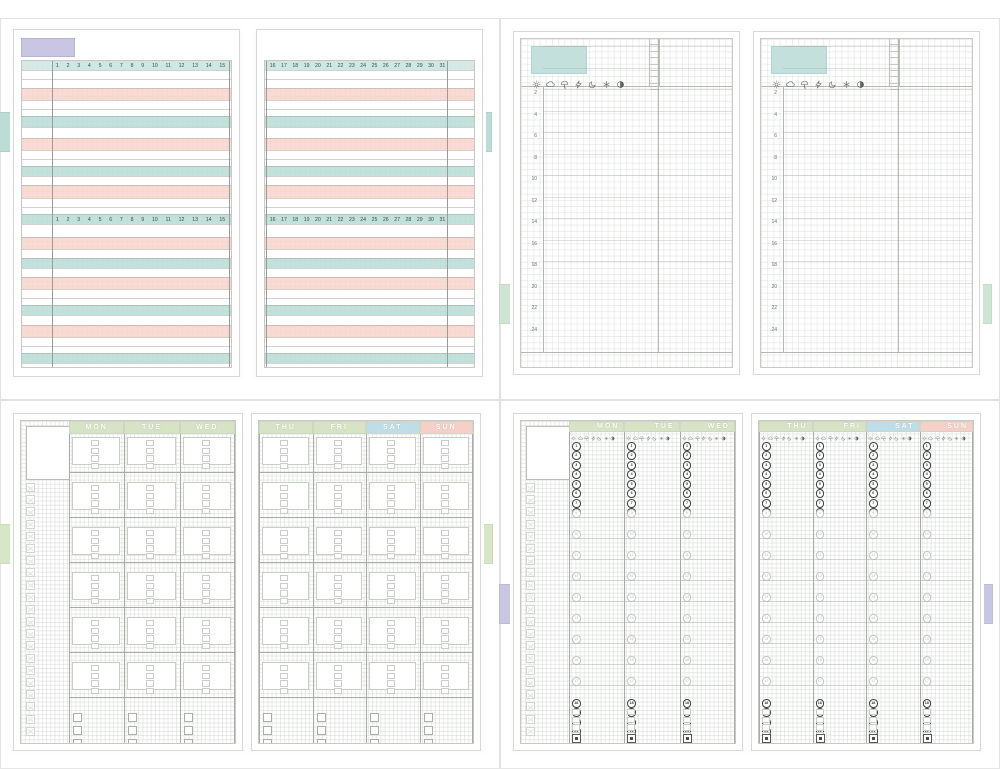 The width and height of the screenshot is (1000, 769). Describe the element at coordinates (766, 597) in the screenshot. I see `hour-circle: 13` at that location.